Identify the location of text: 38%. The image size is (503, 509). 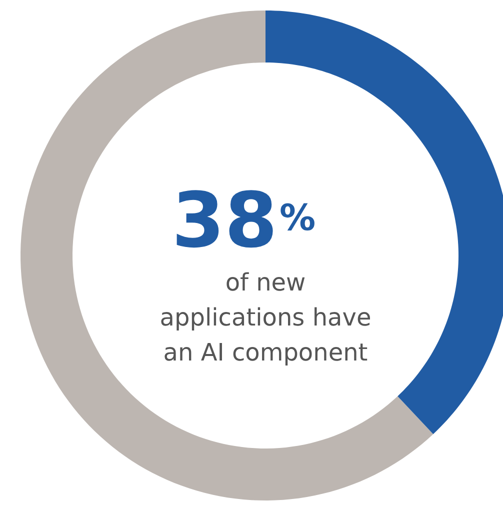
(244, 220).